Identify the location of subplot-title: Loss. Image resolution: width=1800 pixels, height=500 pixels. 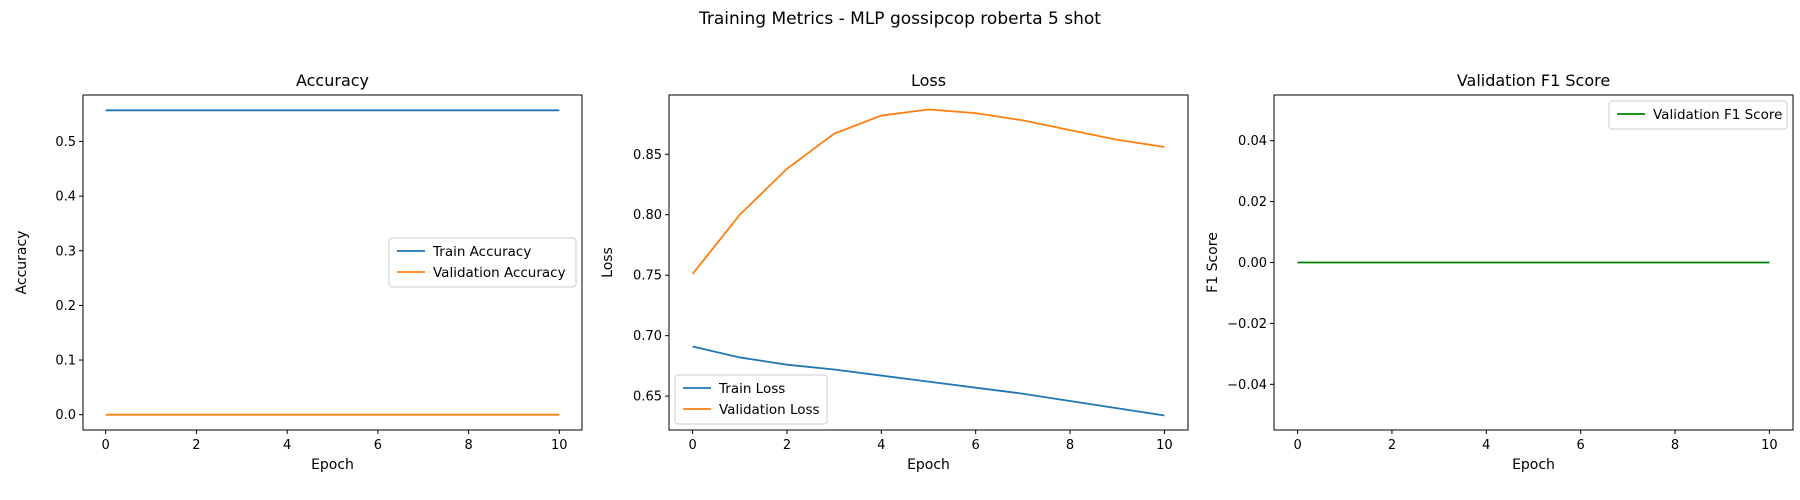
(928, 80).